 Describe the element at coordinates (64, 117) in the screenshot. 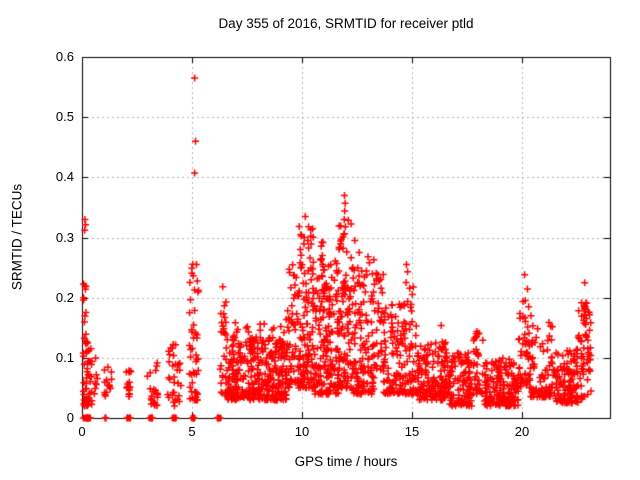

I see `y-tick-label: 0.5` at that location.